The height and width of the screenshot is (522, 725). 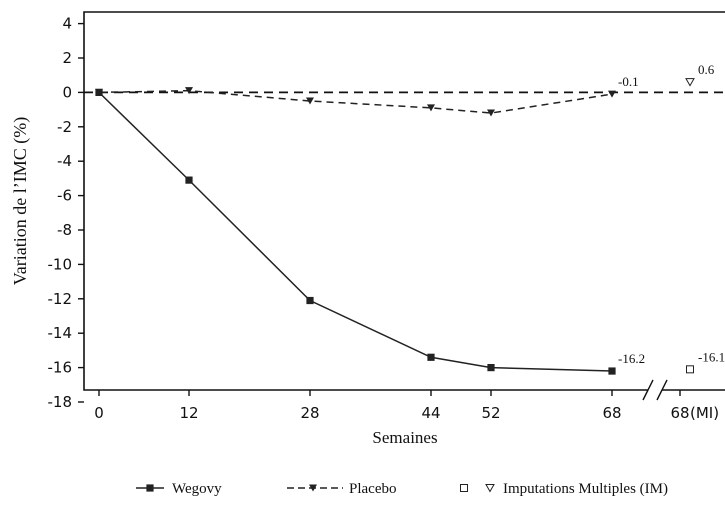 I want to click on x-tick-label-mi-suffix: (MI), so click(x=704, y=413).